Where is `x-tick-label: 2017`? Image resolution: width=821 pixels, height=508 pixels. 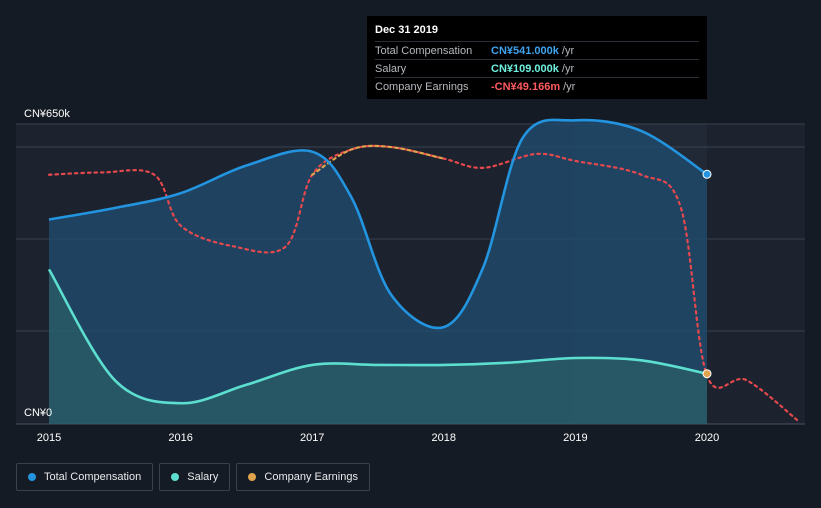
x-tick-label: 2017 is located at coordinates (312, 438).